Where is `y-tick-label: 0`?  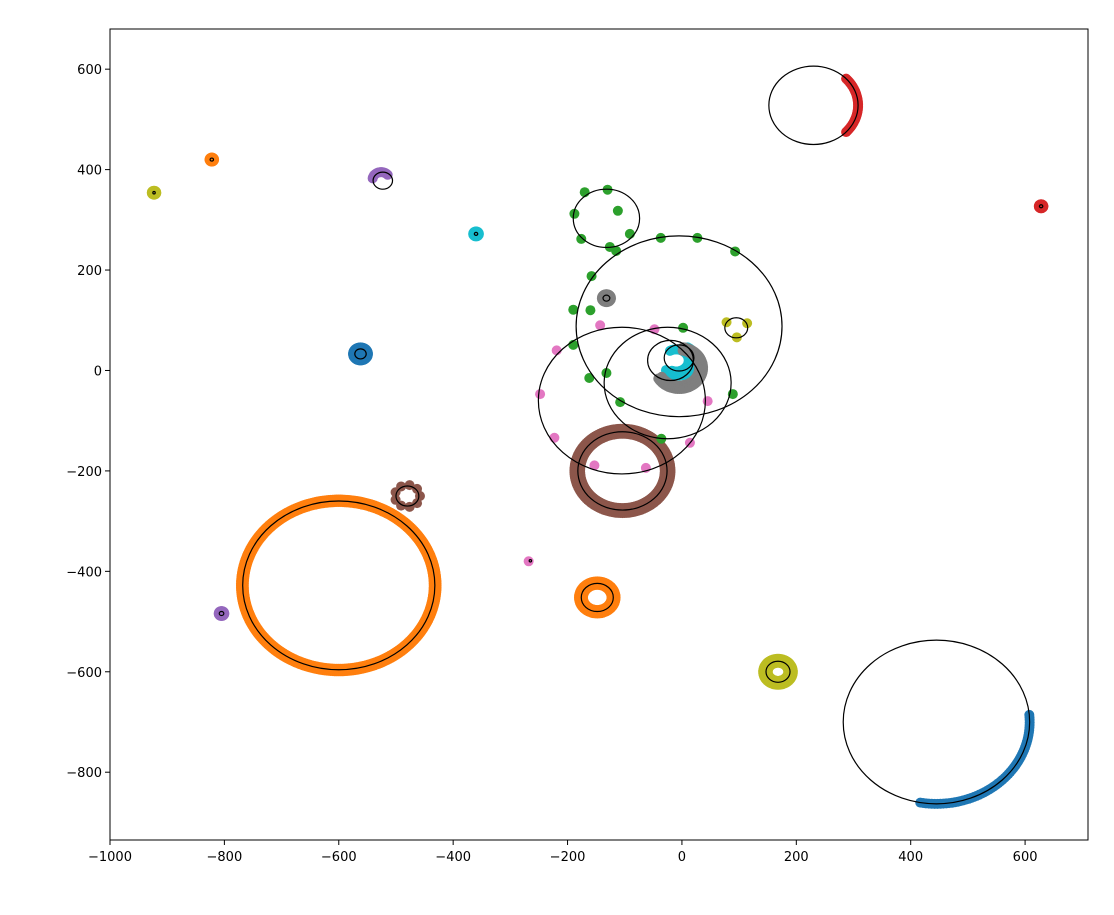 y-tick-label: 0 is located at coordinates (98, 371).